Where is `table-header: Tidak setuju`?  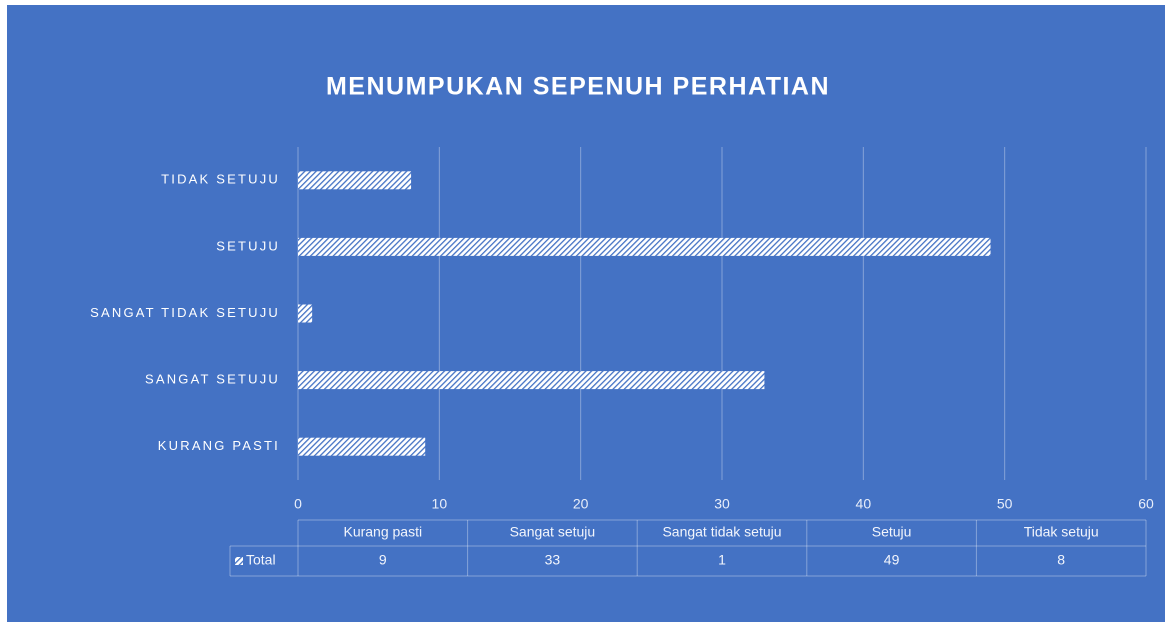 table-header: Tidak setuju is located at coordinates (1061, 532).